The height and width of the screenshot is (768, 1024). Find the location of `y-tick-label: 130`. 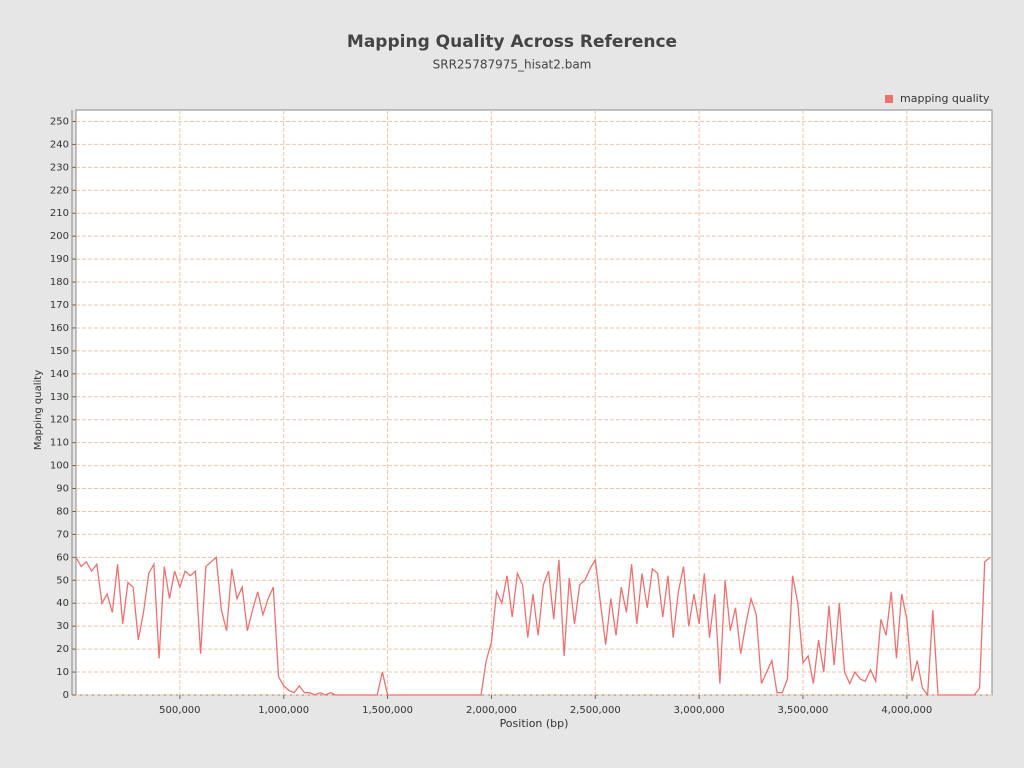

y-tick-label: 130 is located at coordinates (59, 397).